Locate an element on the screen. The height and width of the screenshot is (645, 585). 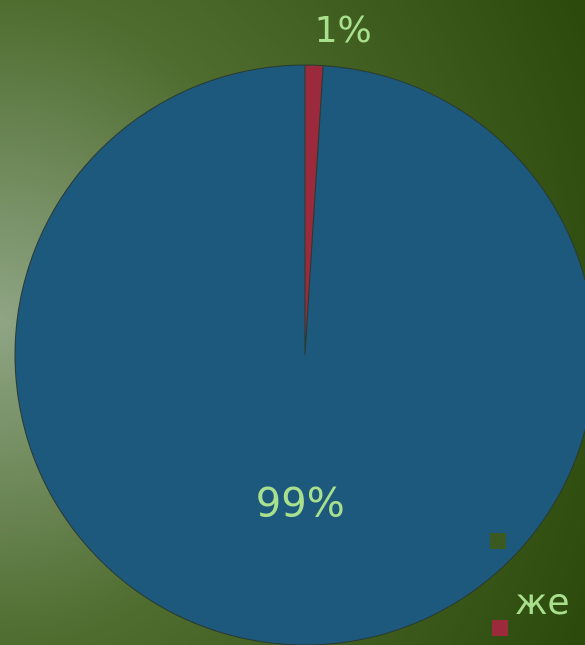
legend-label: же is located at coordinates (542, 602).